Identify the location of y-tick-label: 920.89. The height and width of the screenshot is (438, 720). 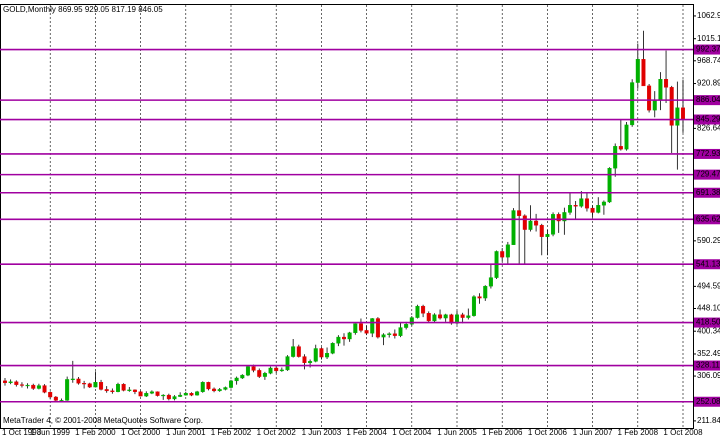
(708, 83).